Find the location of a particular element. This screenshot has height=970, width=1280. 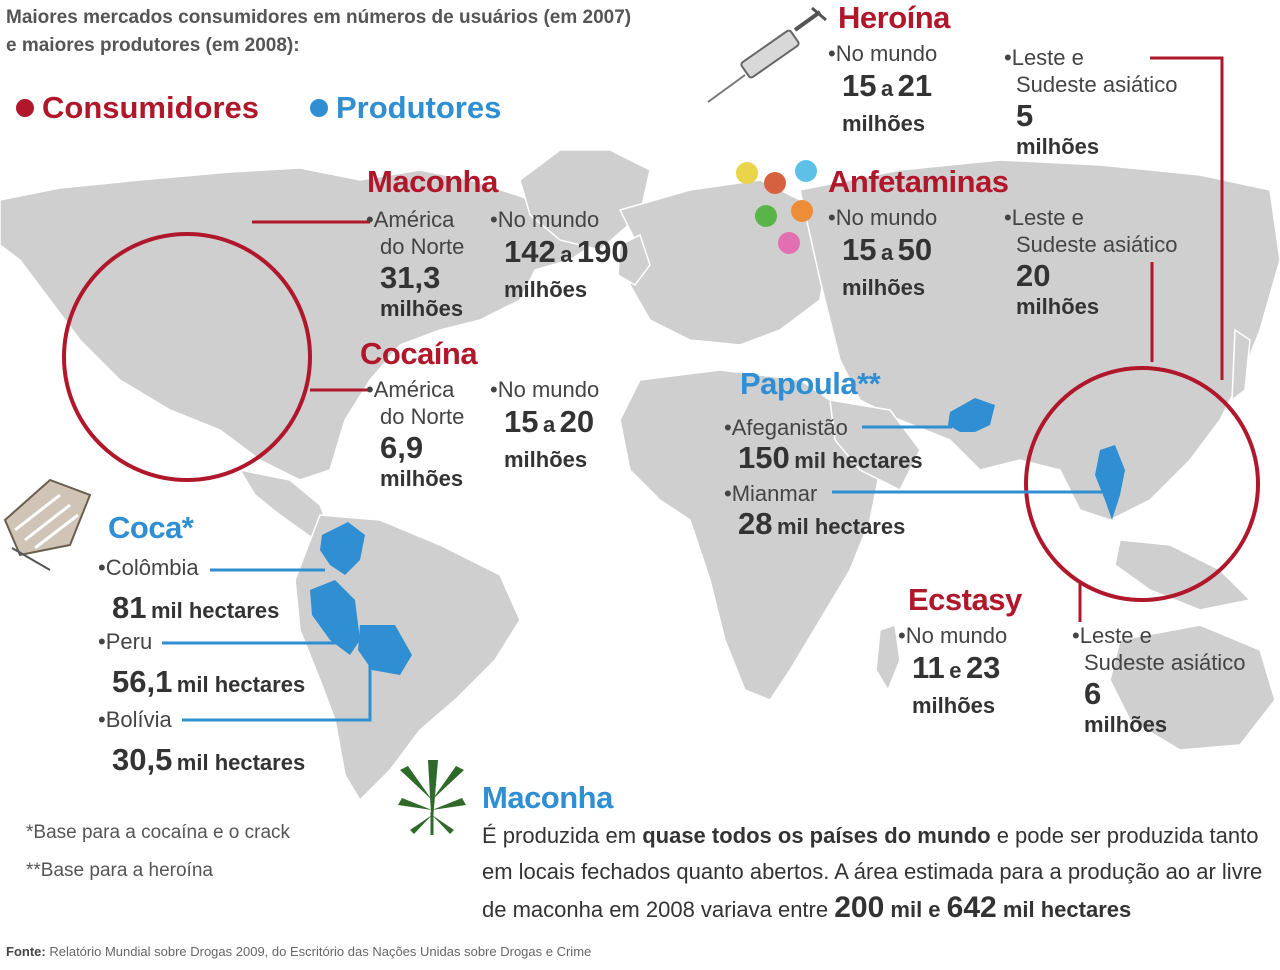

cocaina-world: •No mundo 15 a 20 milhões is located at coordinates (544, 424).